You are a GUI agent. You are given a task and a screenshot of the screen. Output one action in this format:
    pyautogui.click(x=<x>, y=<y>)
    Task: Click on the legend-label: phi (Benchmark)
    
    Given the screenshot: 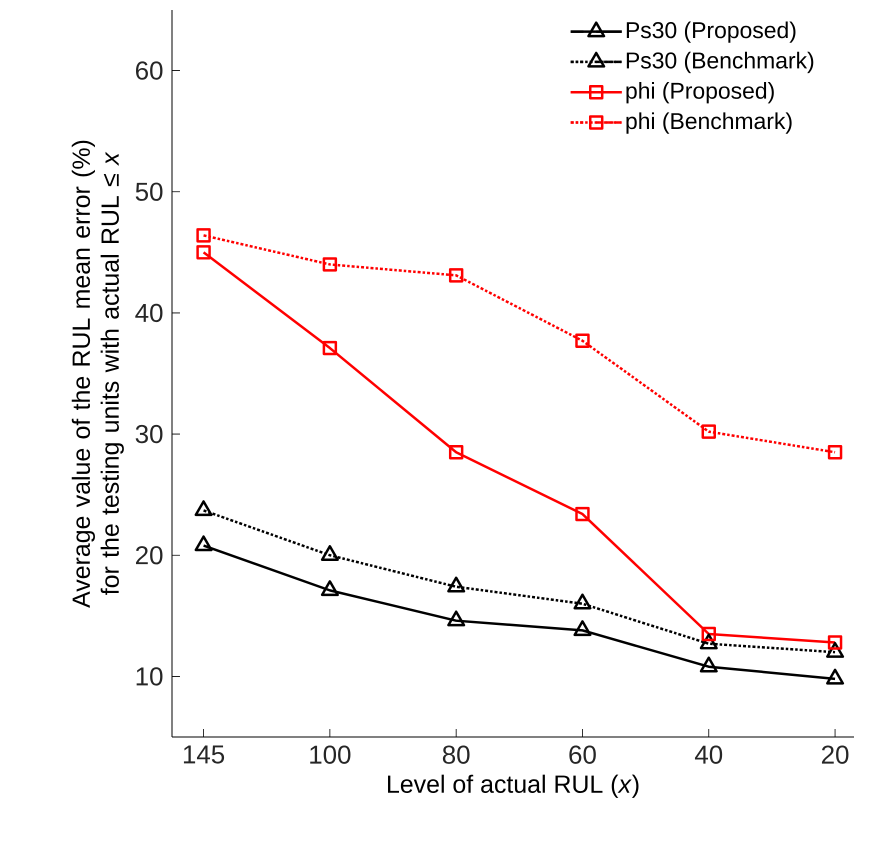 What is the action you would take?
    pyautogui.click(x=709, y=123)
    